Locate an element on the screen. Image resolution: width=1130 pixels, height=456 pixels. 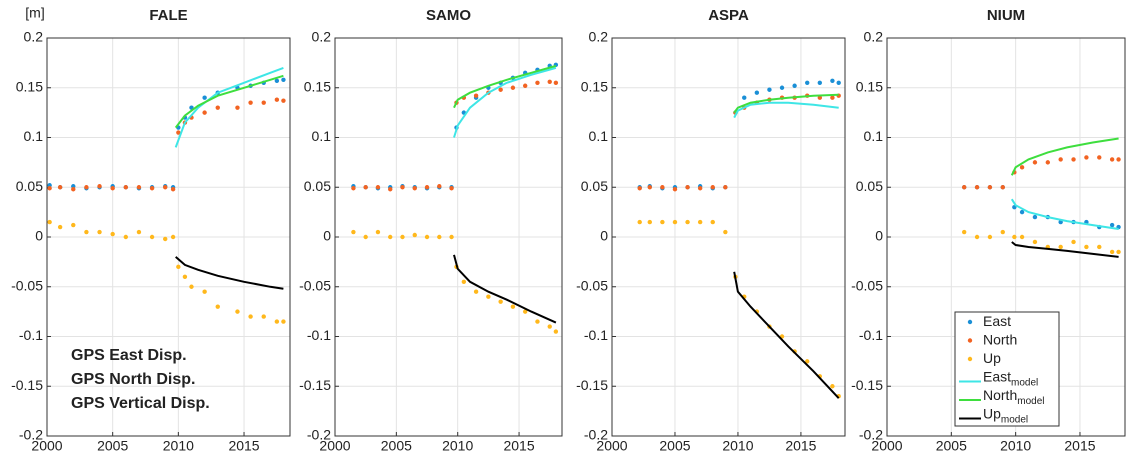
legend-label: East is located at coordinates (997, 321).